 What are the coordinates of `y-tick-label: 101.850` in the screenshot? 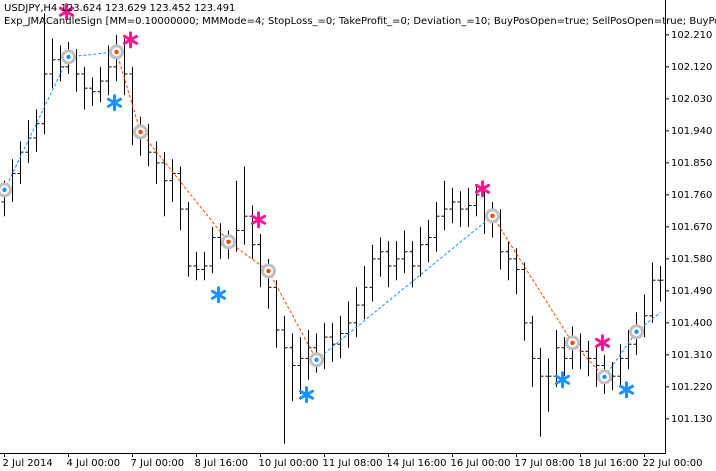 It's located at (691, 163).